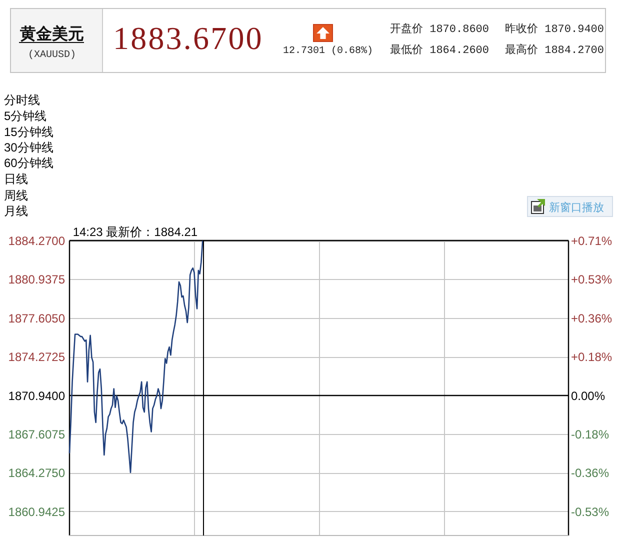  Describe the element at coordinates (25, 116) in the screenshot. I see `text: 5分钟线` at that location.